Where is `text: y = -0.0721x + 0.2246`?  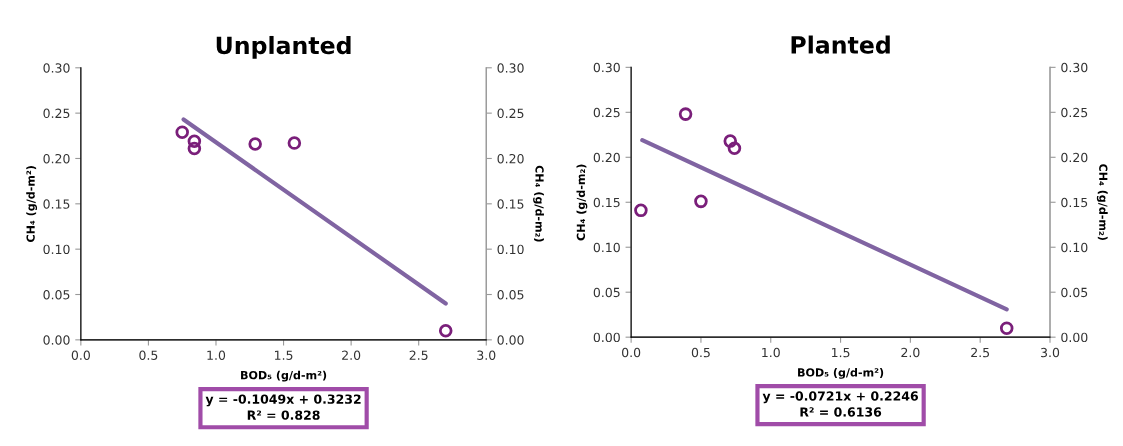
text: y = -0.0721x + 0.2246 is located at coordinates (840, 397).